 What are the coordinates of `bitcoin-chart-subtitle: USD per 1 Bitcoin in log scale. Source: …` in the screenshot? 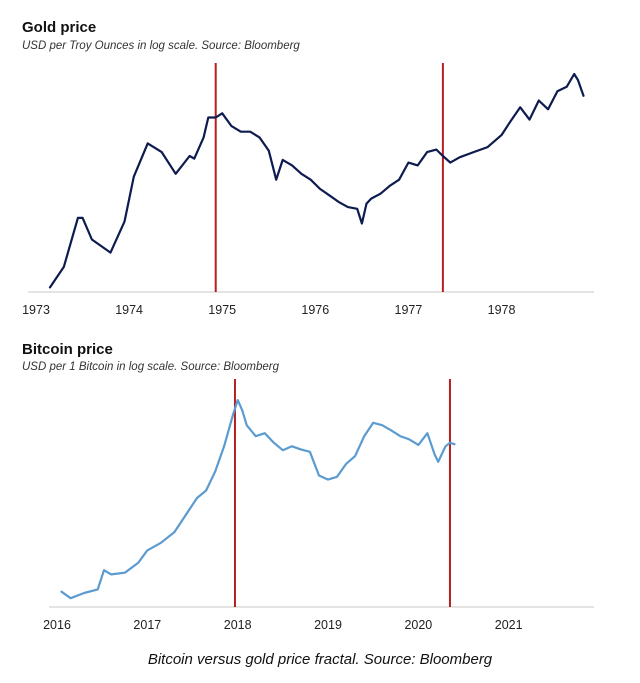 It's located at (150, 367).